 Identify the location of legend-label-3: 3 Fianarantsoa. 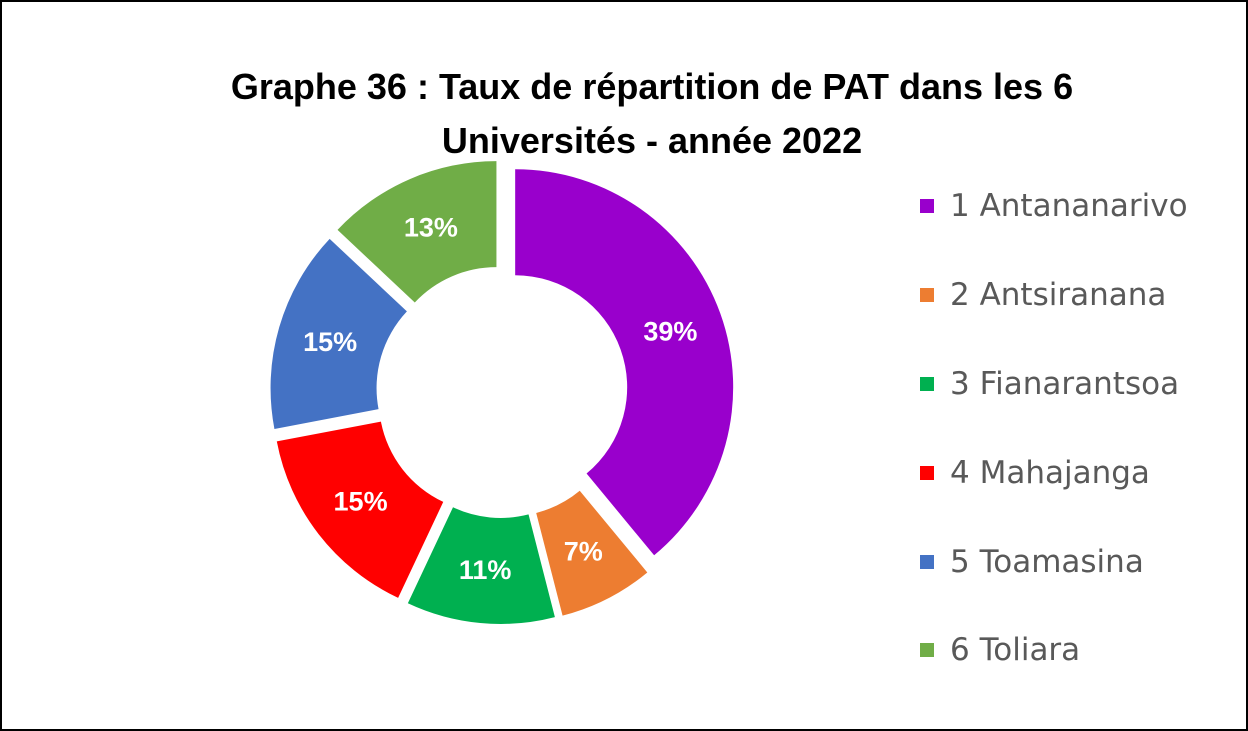
(1065, 383).